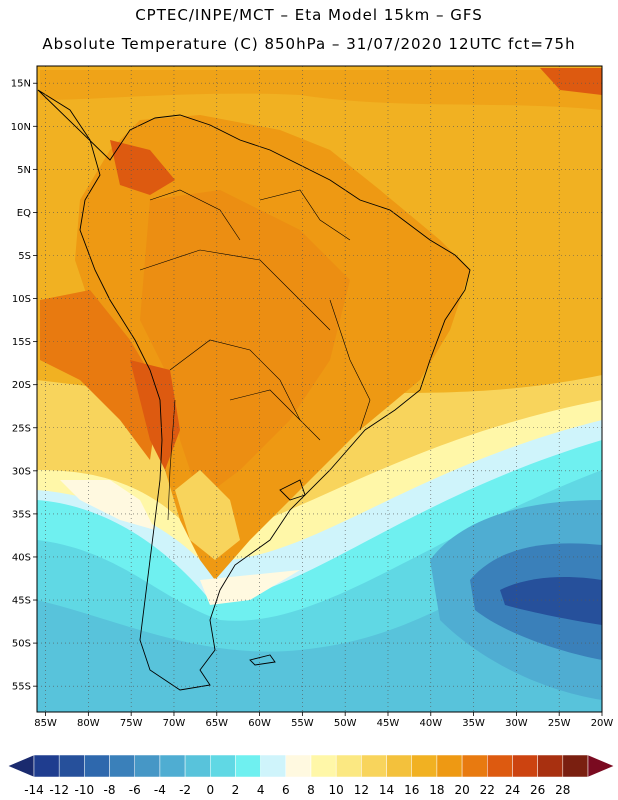 The width and height of the screenshot is (618, 800). I want to click on lon-tick-label: 45W, so click(388, 723).